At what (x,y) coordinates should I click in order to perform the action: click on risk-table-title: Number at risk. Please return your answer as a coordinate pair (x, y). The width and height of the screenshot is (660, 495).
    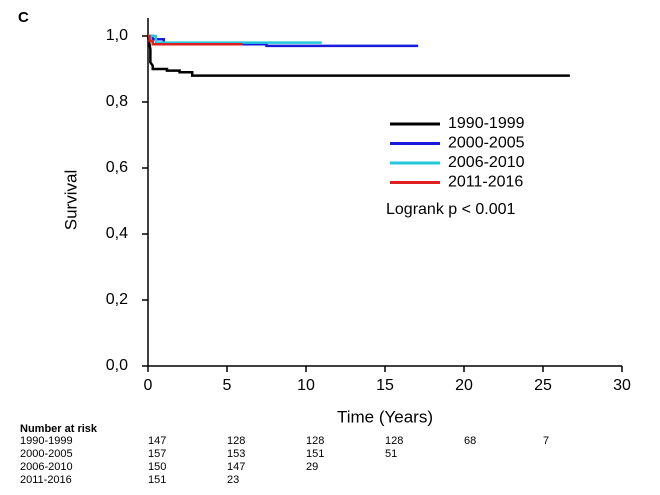
    Looking at the image, I should click on (59, 429).